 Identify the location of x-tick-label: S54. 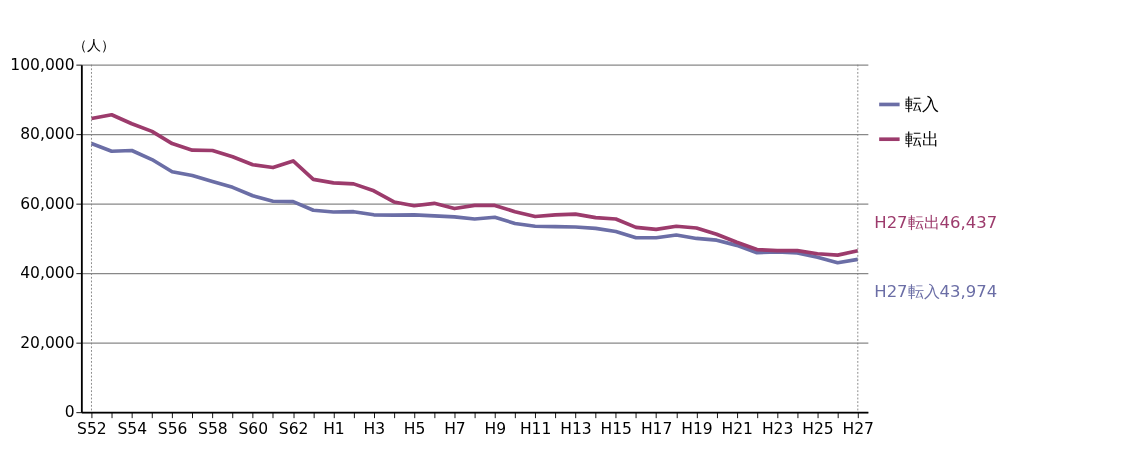
(132, 428).